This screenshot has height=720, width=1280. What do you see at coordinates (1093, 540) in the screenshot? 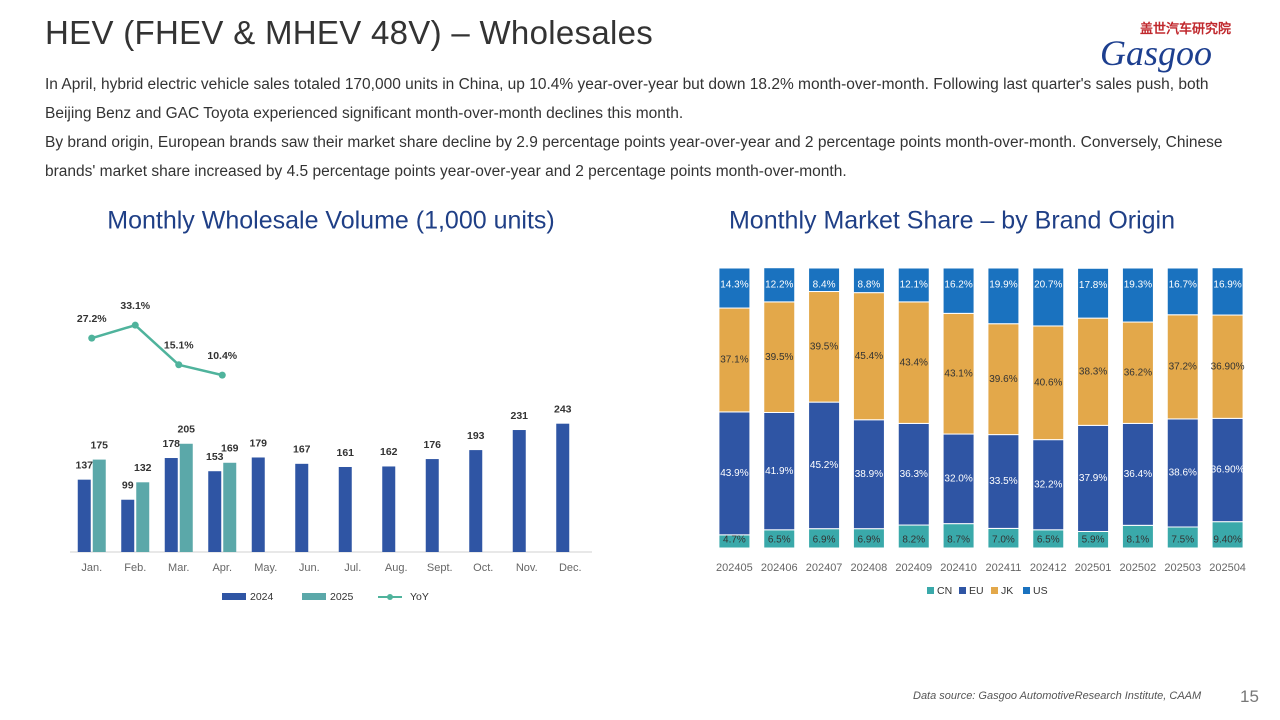
I see `segment-label: 5.9%` at bounding box center [1093, 540].